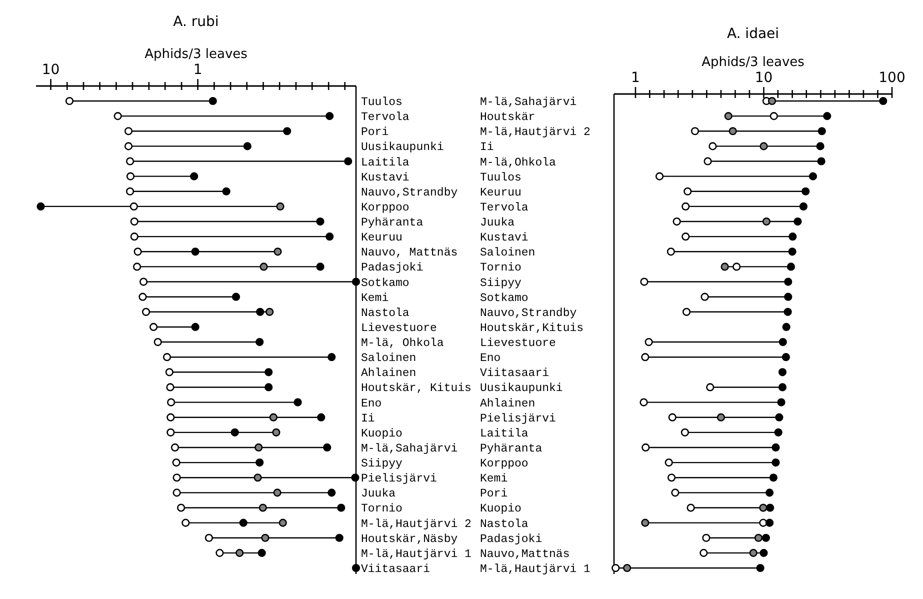  I want to click on y-tick-label: Nauvo, Mattnäs, so click(409, 253).